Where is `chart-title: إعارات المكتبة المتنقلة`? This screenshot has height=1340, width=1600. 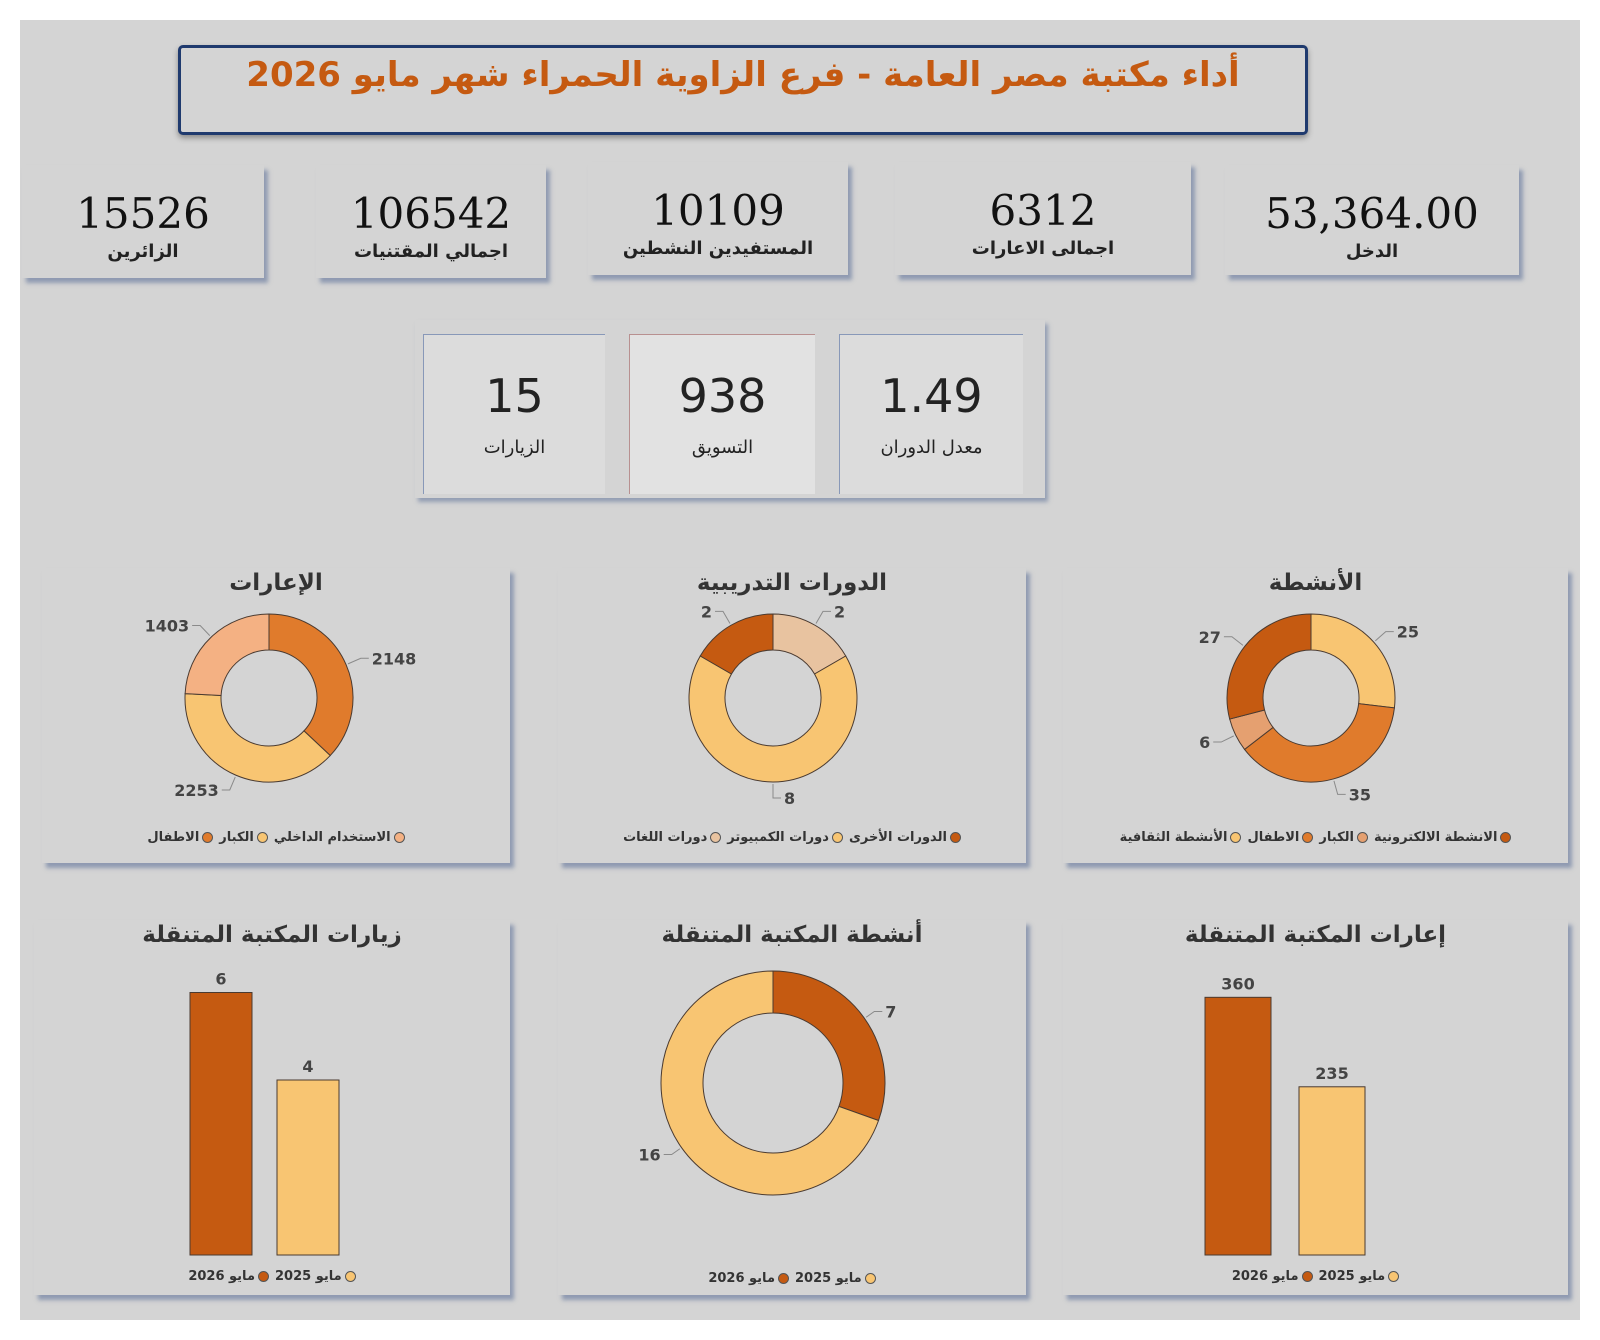
chart-title: إعارات المكتبة المتنقلة is located at coordinates (1315, 935).